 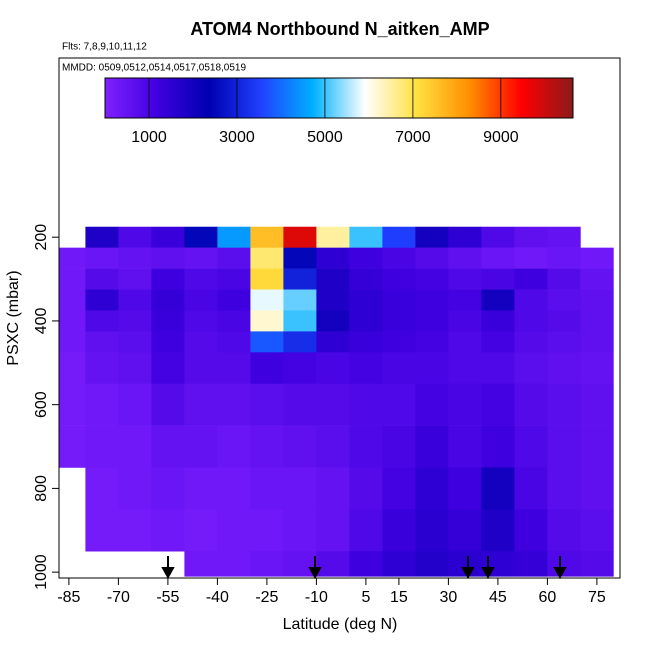 What do you see at coordinates (548, 597) in the screenshot?
I see `x-tick-label: 60` at bounding box center [548, 597].